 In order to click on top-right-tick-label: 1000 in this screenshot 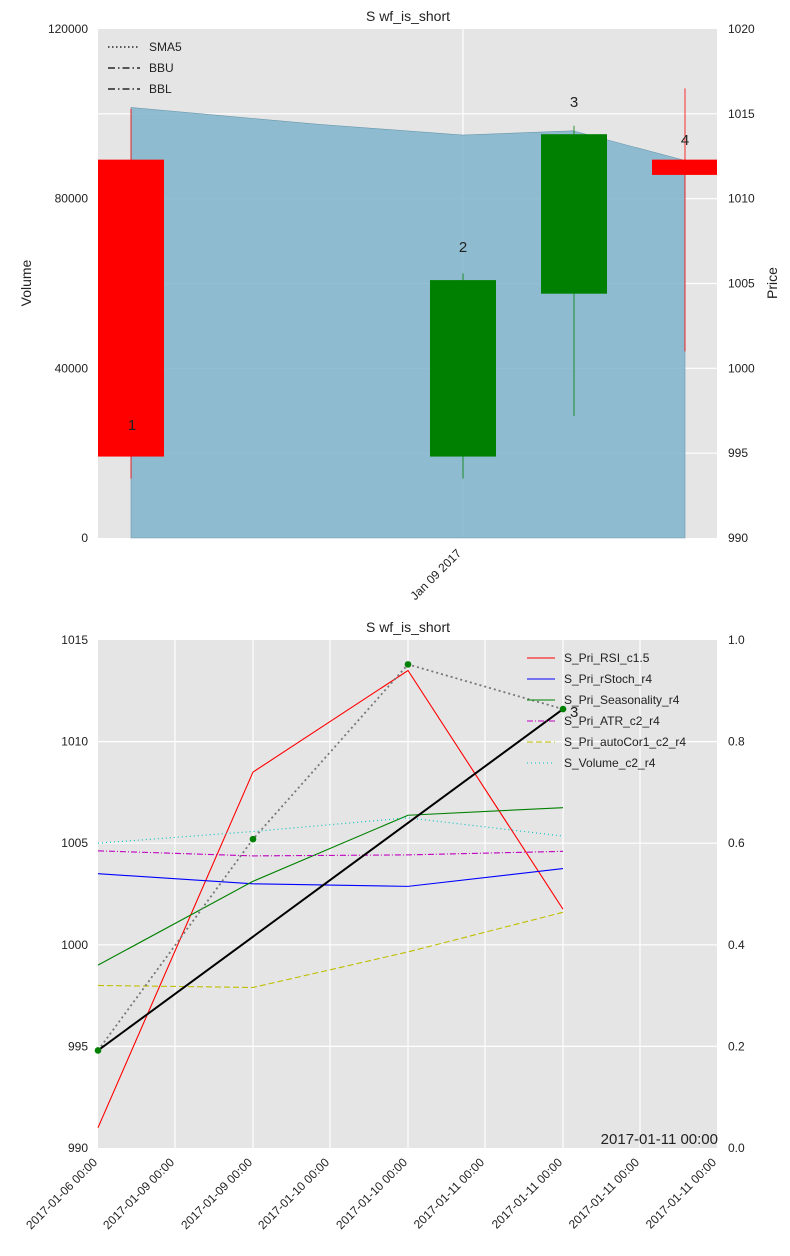, I will do `click(741, 368)`.